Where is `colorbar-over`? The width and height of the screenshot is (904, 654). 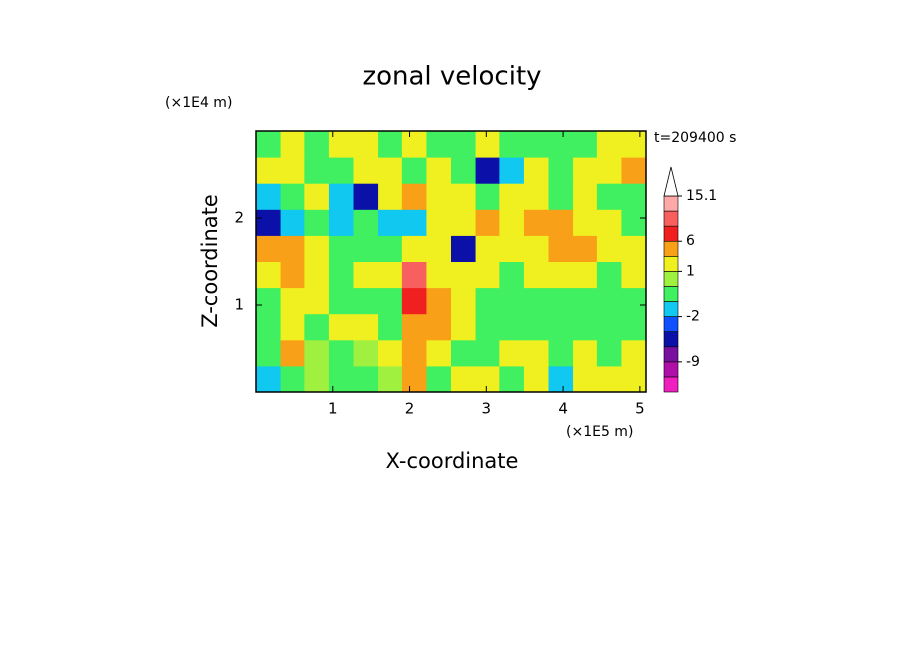
colorbar-over is located at coordinates (671, 181).